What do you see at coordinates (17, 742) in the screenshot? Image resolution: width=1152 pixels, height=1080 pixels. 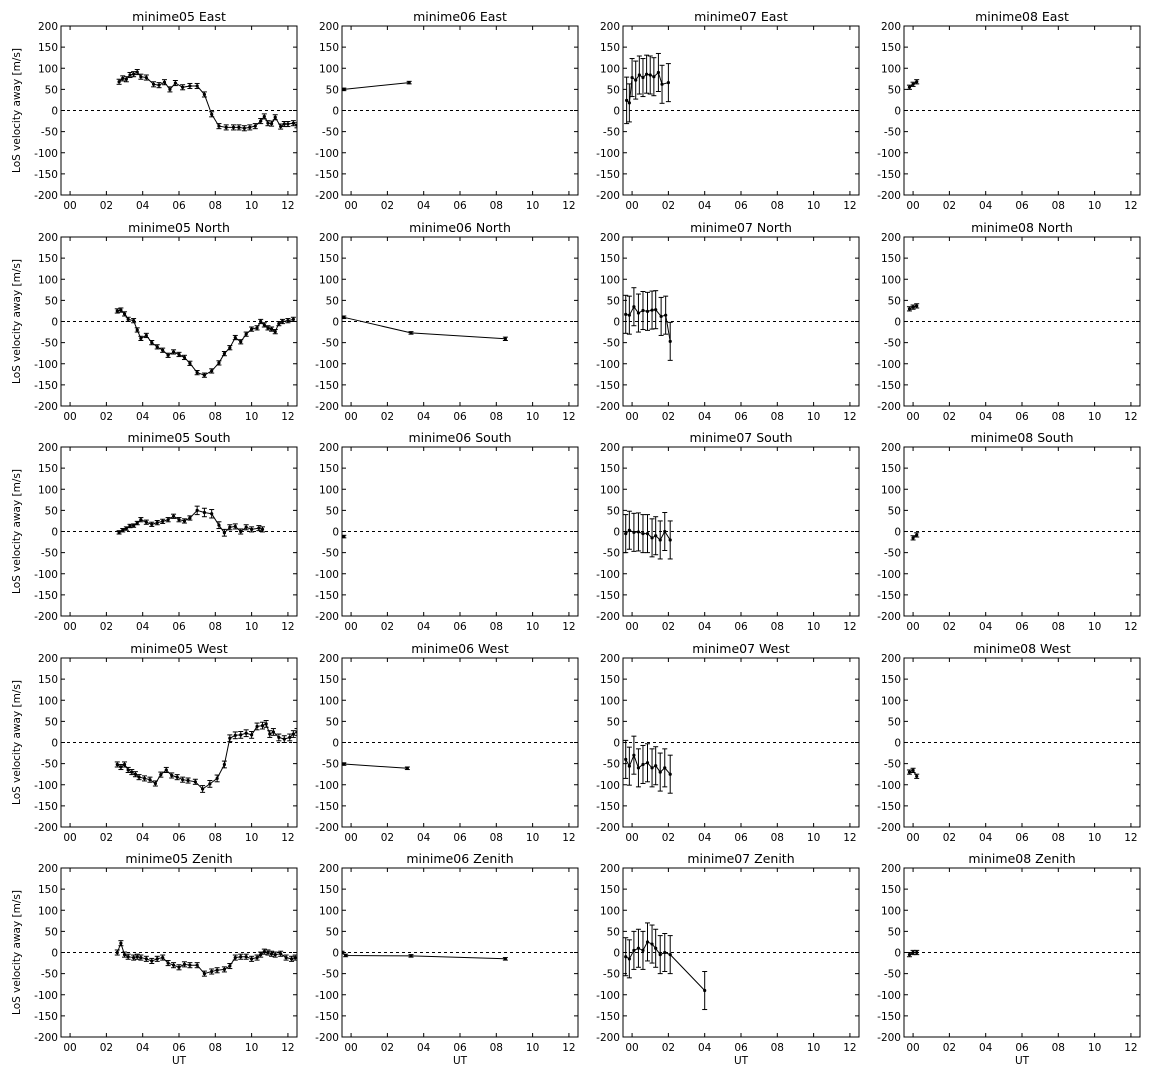 I see `y-axis-label: LoS velocity away [m/s]` at bounding box center [17, 742].